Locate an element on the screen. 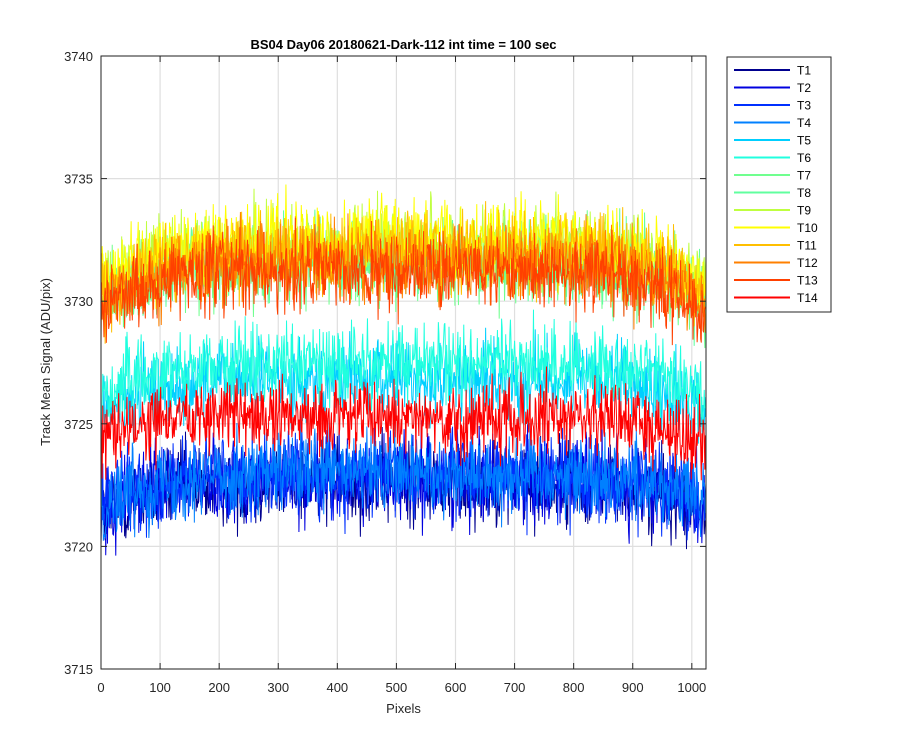  legend-label-t5: T5 is located at coordinates (804, 141).